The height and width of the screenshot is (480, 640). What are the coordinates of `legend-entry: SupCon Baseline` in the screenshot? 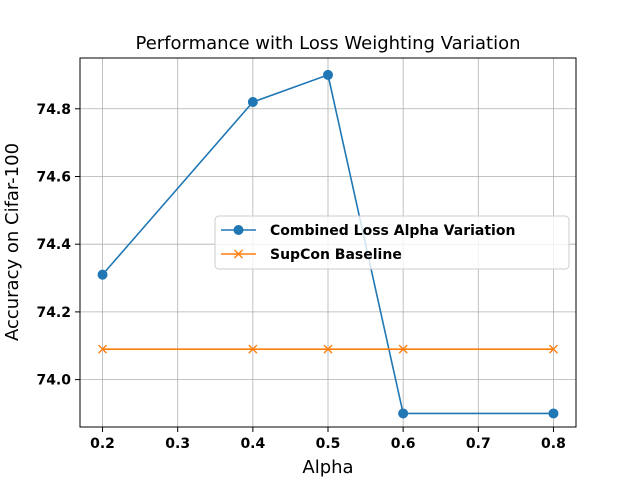 It's located at (311, 255).